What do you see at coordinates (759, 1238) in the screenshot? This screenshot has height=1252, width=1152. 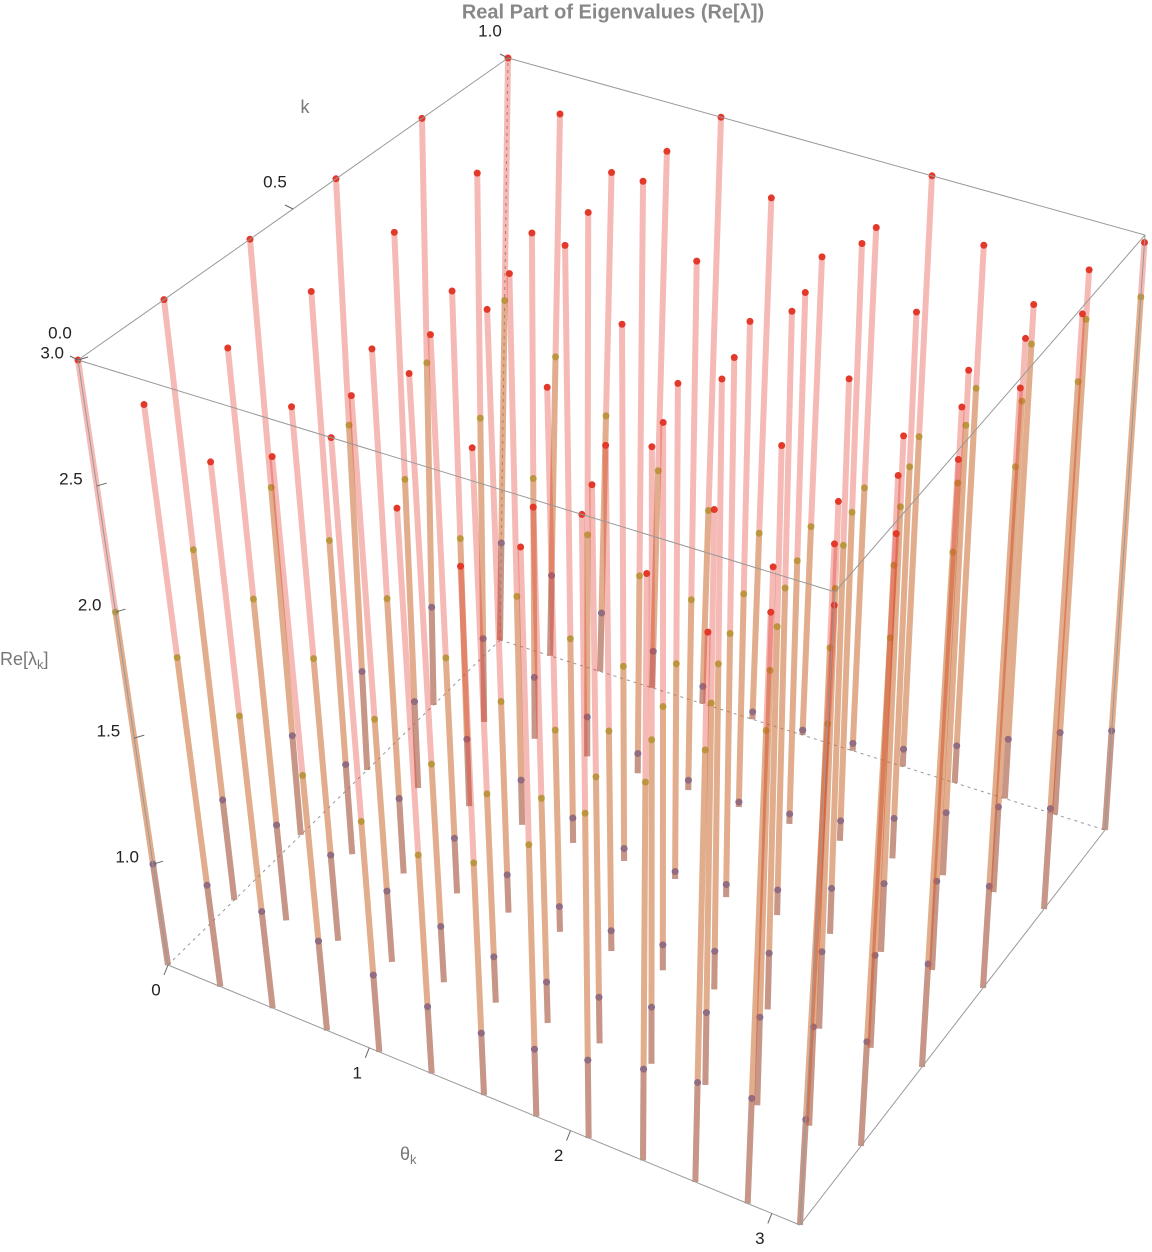 I see `x-tick-label: 3` at bounding box center [759, 1238].